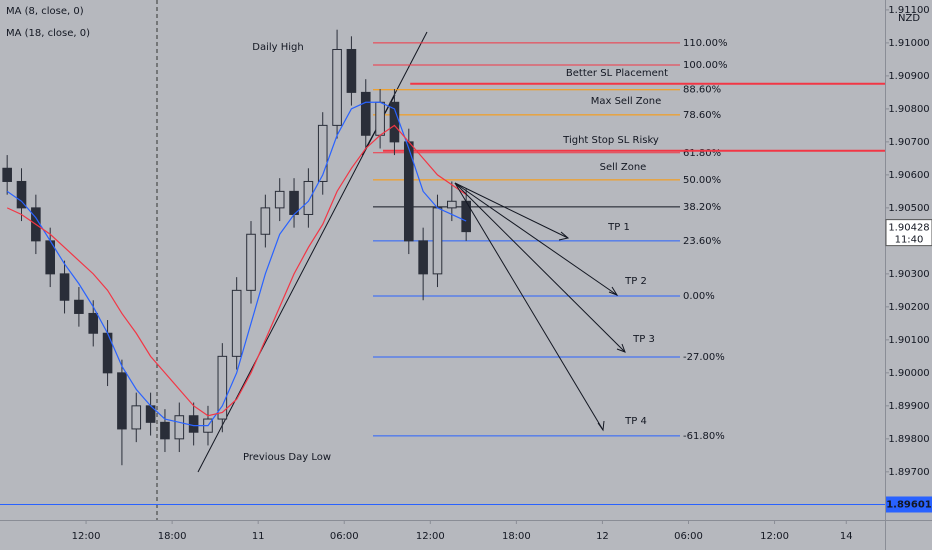  I want to click on annotation: Better SL Placement, so click(617, 73).